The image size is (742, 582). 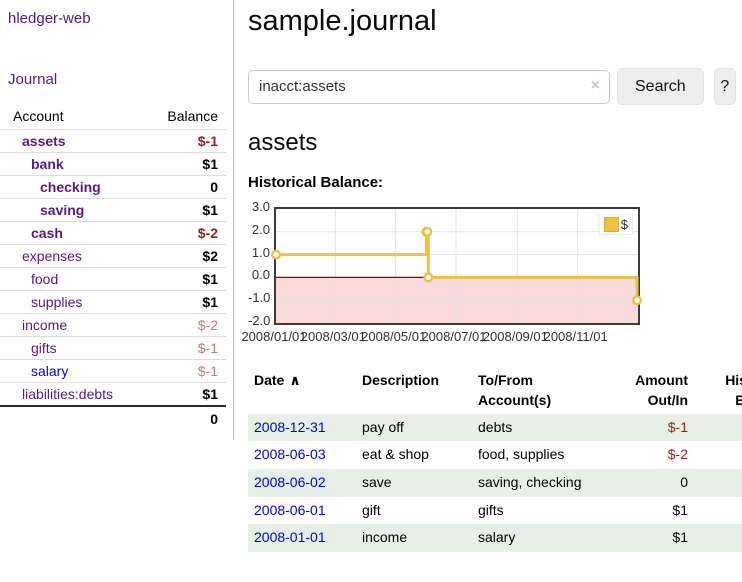 I want to click on account-row: food $1, so click(x=113, y=279).